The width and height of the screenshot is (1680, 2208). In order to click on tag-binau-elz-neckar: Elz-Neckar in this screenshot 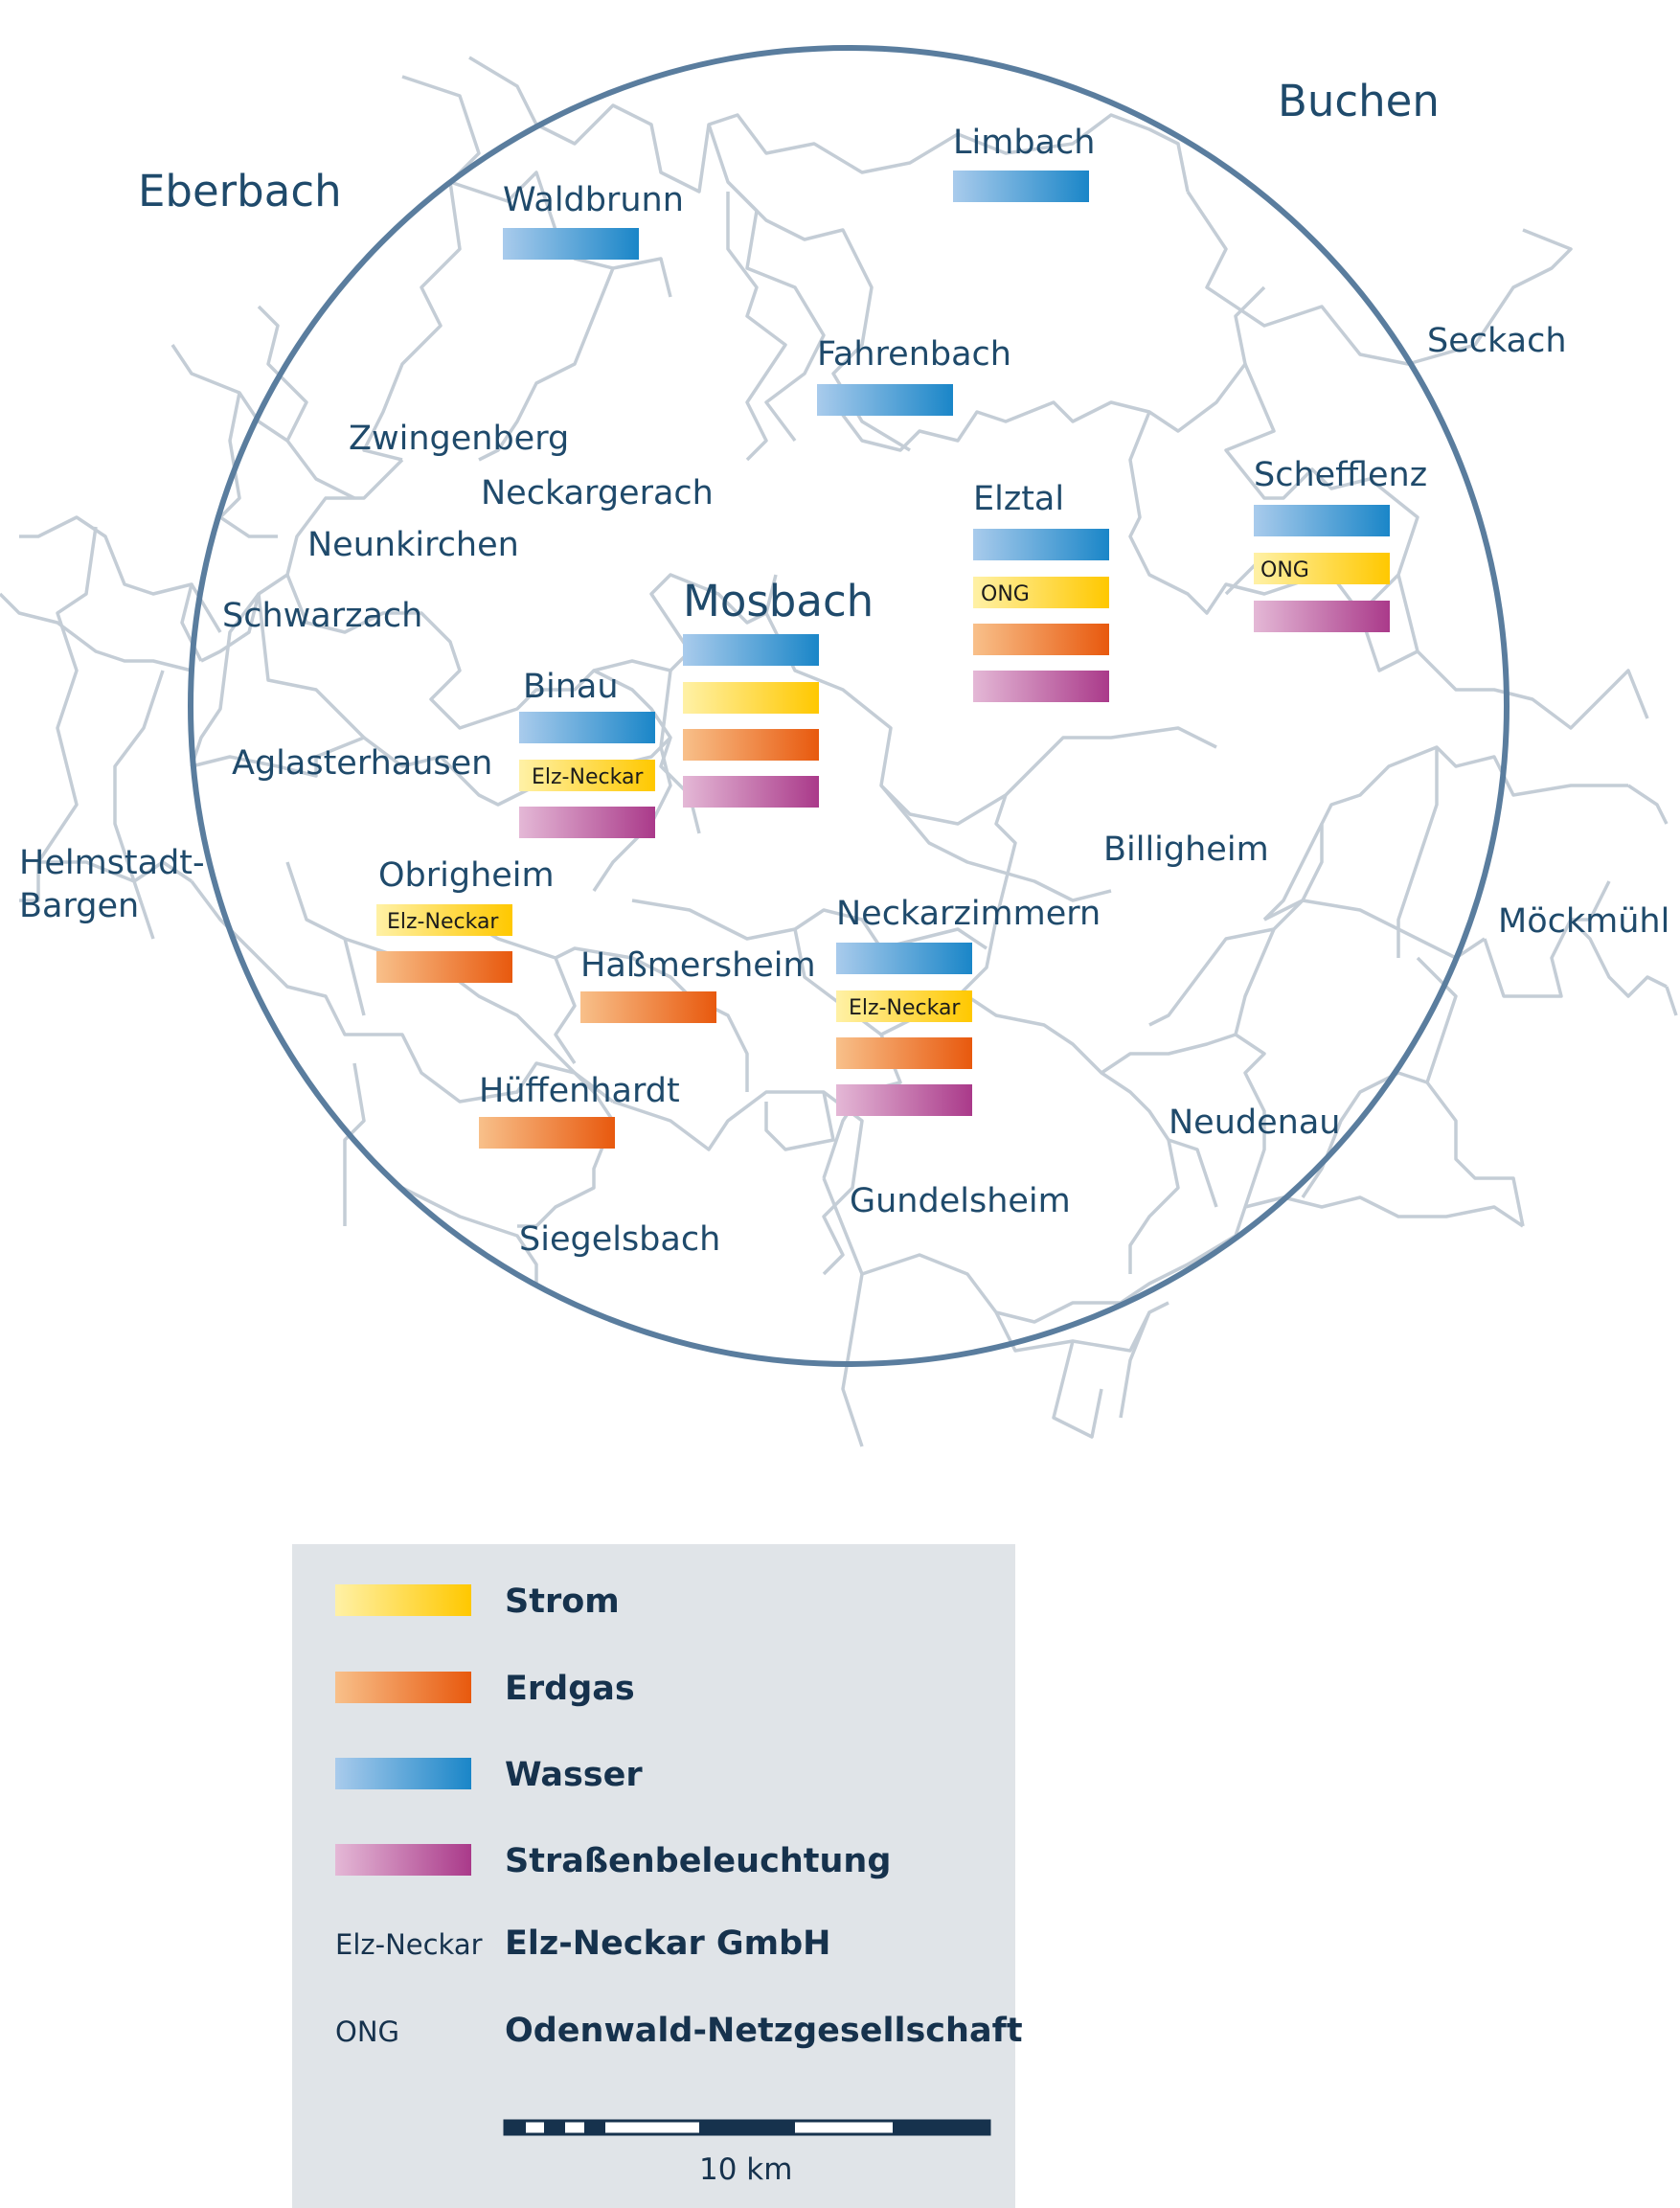, I will do `click(588, 777)`.